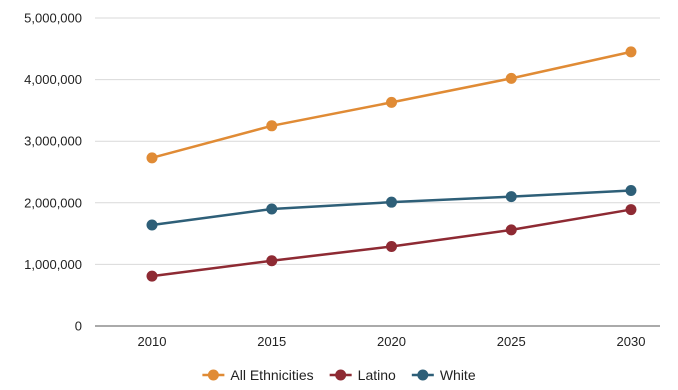 This screenshot has width=678, height=390. I want to click on series-latino, so click(391, 243).